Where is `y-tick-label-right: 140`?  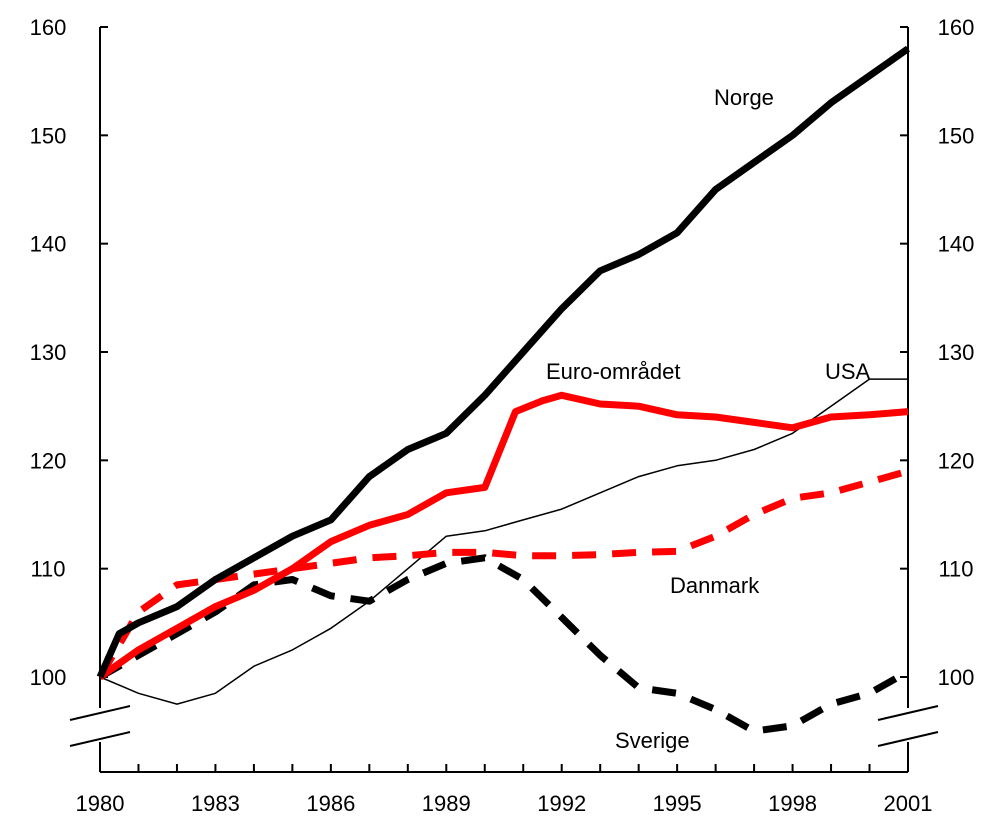
y-tick-label-right: 140 is located at coordinates (956, 244).